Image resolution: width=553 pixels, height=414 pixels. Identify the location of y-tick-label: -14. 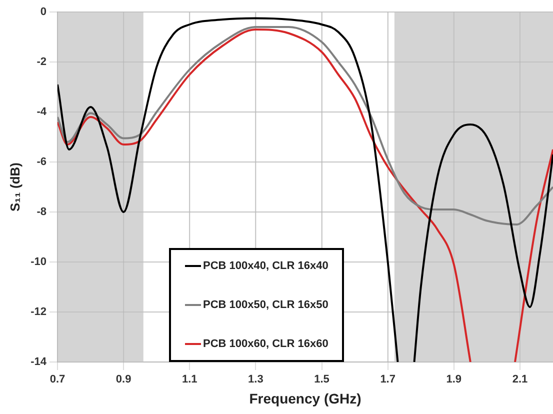
(39, 362).